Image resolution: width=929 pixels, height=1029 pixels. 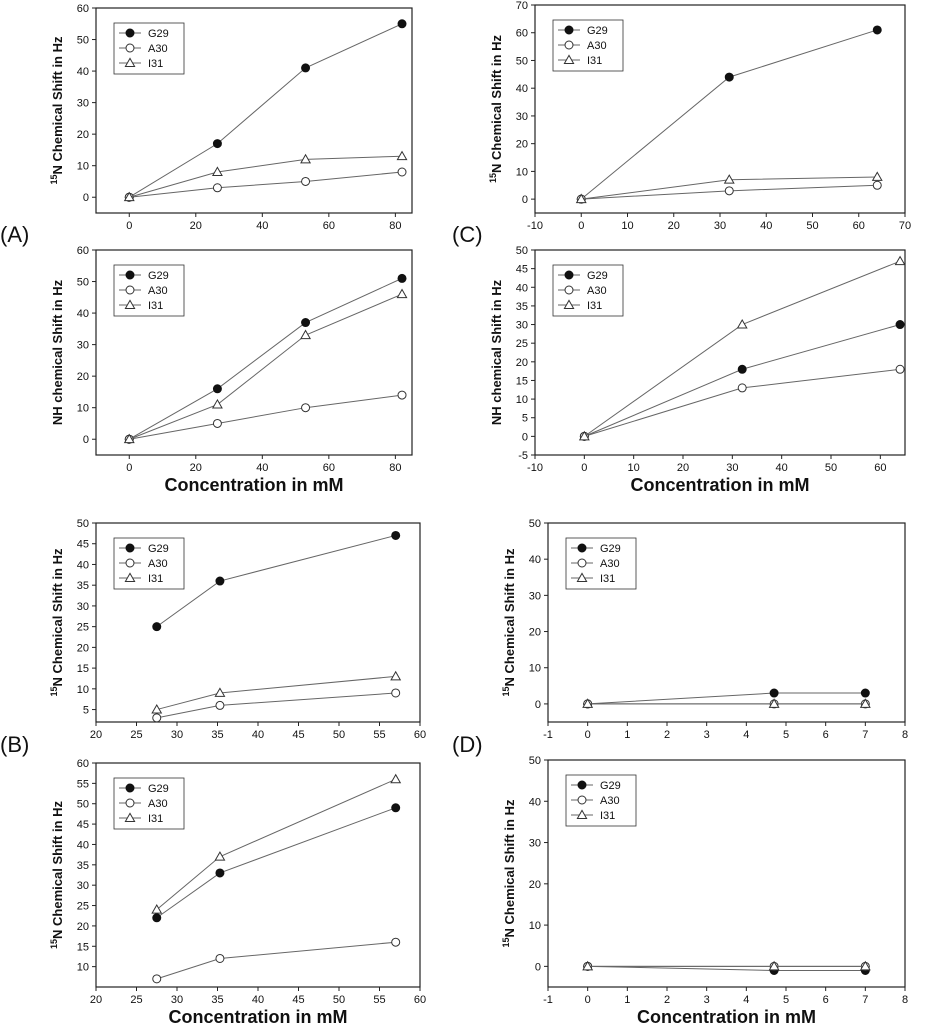 I want to click on y-axis-label-superscript: 15, so click(x=54, y=179).